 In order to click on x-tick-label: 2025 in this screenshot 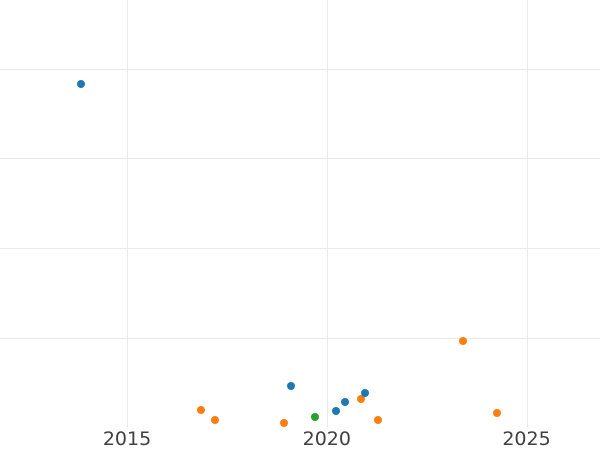, I will do `click(526, 439)`.